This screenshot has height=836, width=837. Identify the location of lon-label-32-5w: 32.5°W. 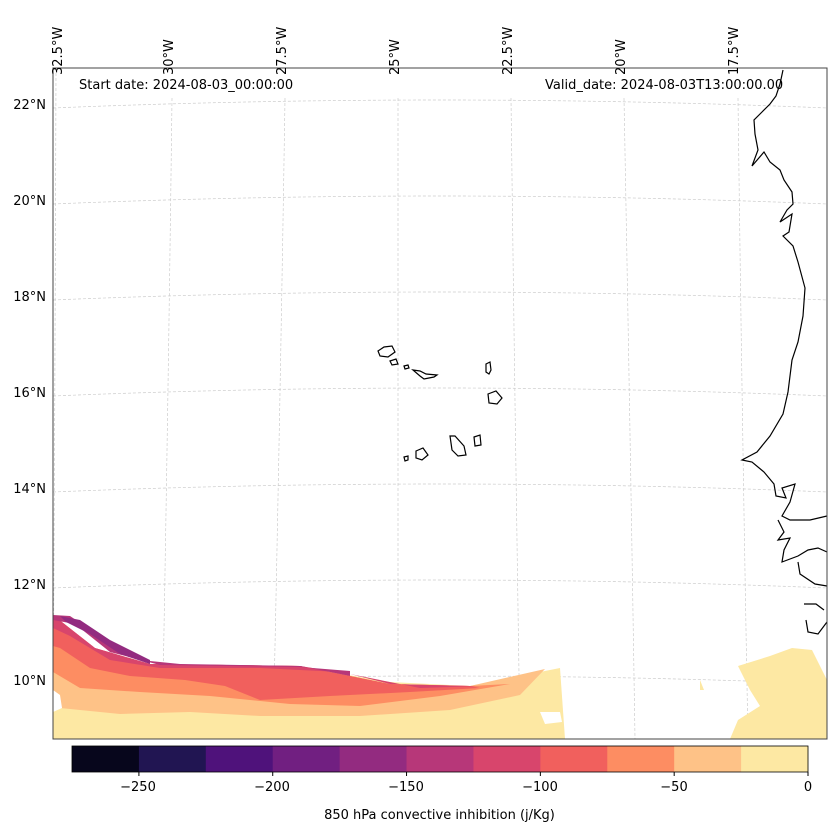
(58, 50).